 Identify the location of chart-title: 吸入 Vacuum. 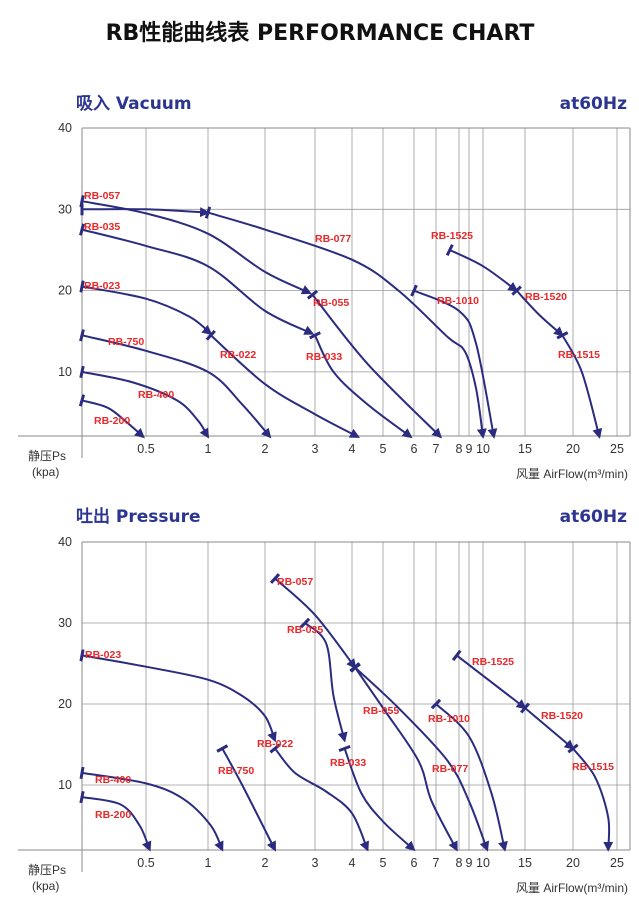
(134, 104).